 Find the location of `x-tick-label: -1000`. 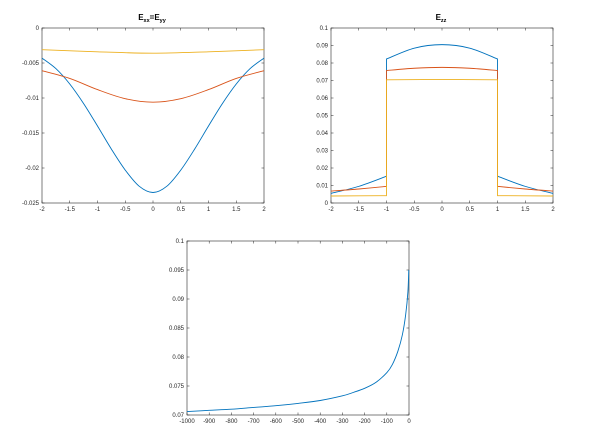

x-tick-label: -1000 is located at coordinates (187, 422).